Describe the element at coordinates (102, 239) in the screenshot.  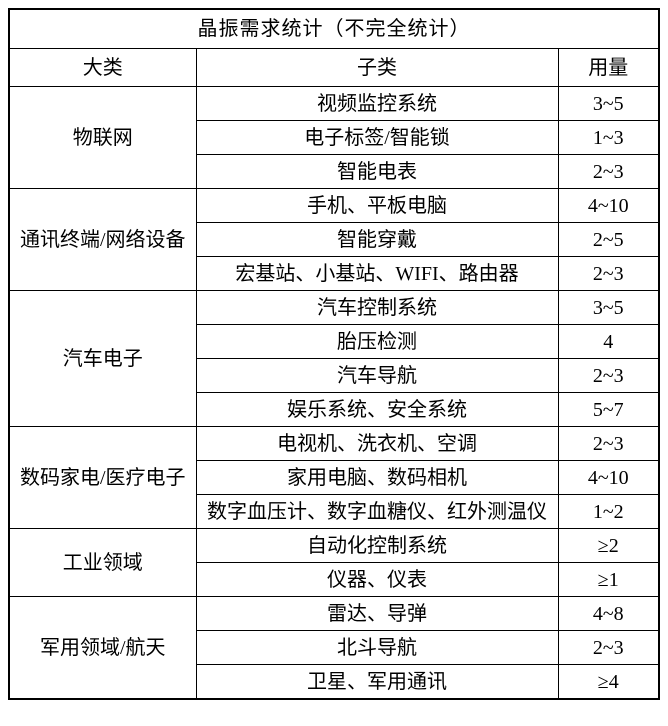
I see `category-cell: 通讯终端/网络设备` at that location.